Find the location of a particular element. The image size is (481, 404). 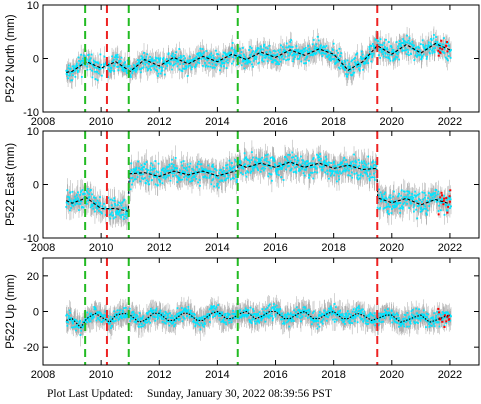

recent-points is located at coordinates (443, 48).